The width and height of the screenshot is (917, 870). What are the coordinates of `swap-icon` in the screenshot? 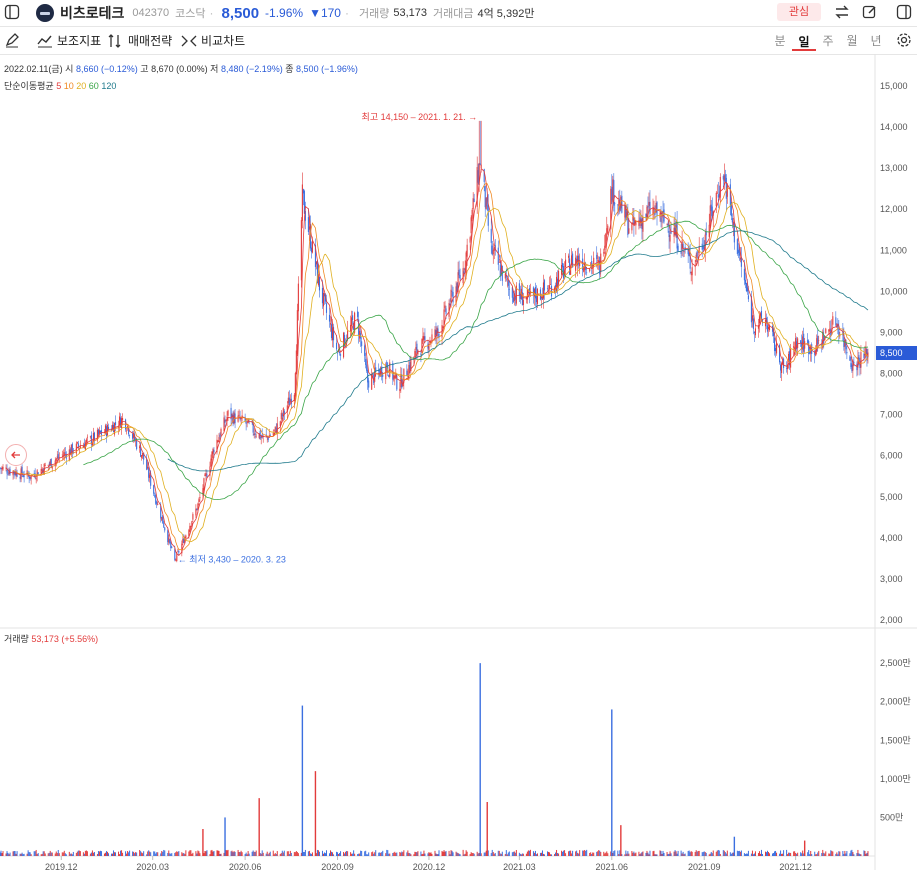 It's located at (842, 12).